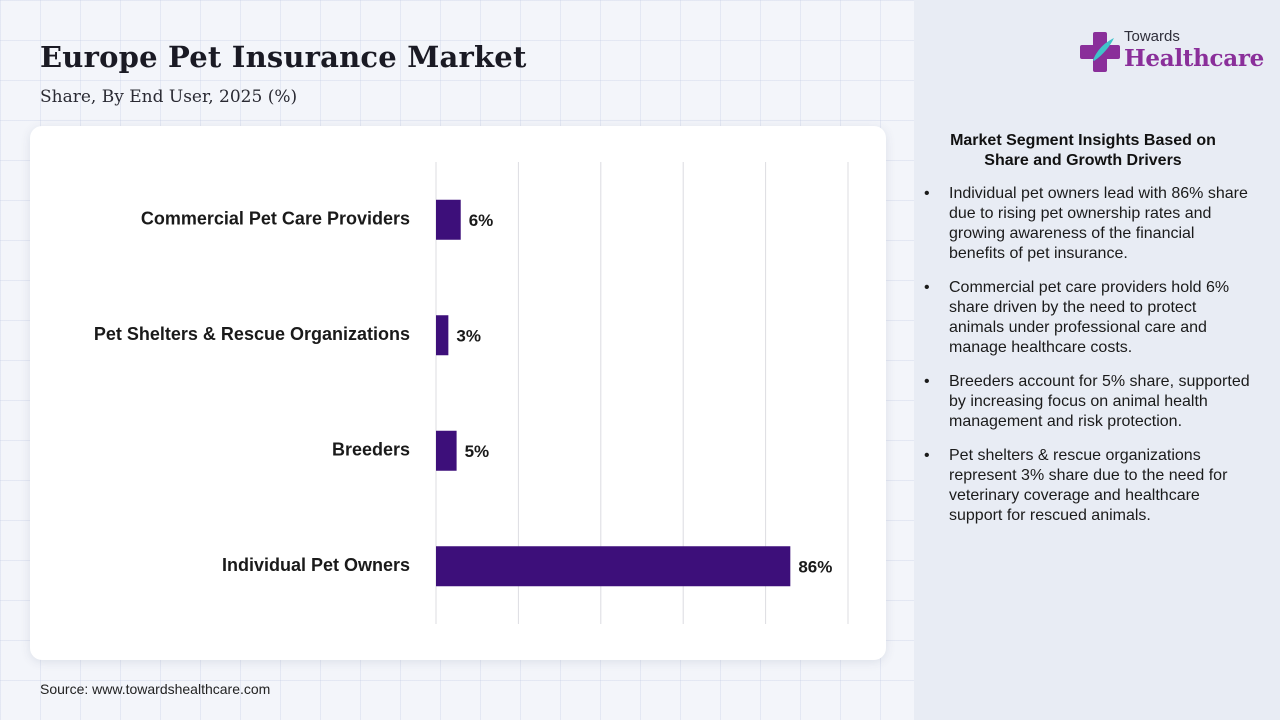 This screenshot has height=720, width=1280. What do you see at coordinates (468, 336) in the screenshot?
I see `data-label: 3%` at bounding box center [468, 336].